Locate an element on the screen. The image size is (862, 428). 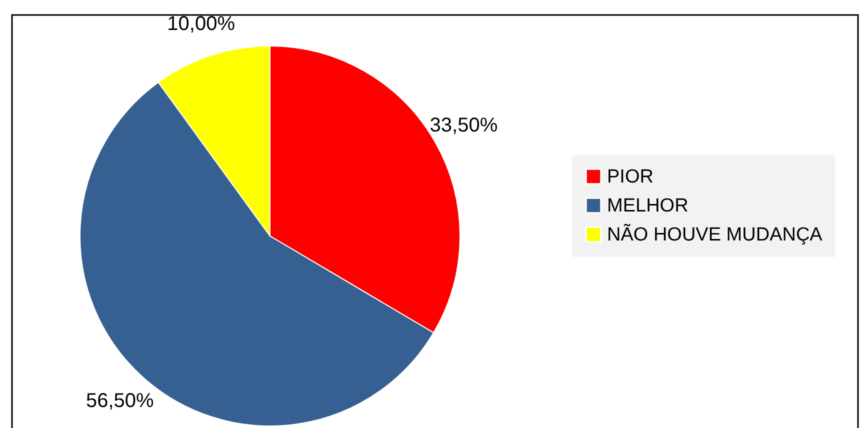
legend-label: NÃO HOUVE MUDANÇA is located at coordinates (715, 235).